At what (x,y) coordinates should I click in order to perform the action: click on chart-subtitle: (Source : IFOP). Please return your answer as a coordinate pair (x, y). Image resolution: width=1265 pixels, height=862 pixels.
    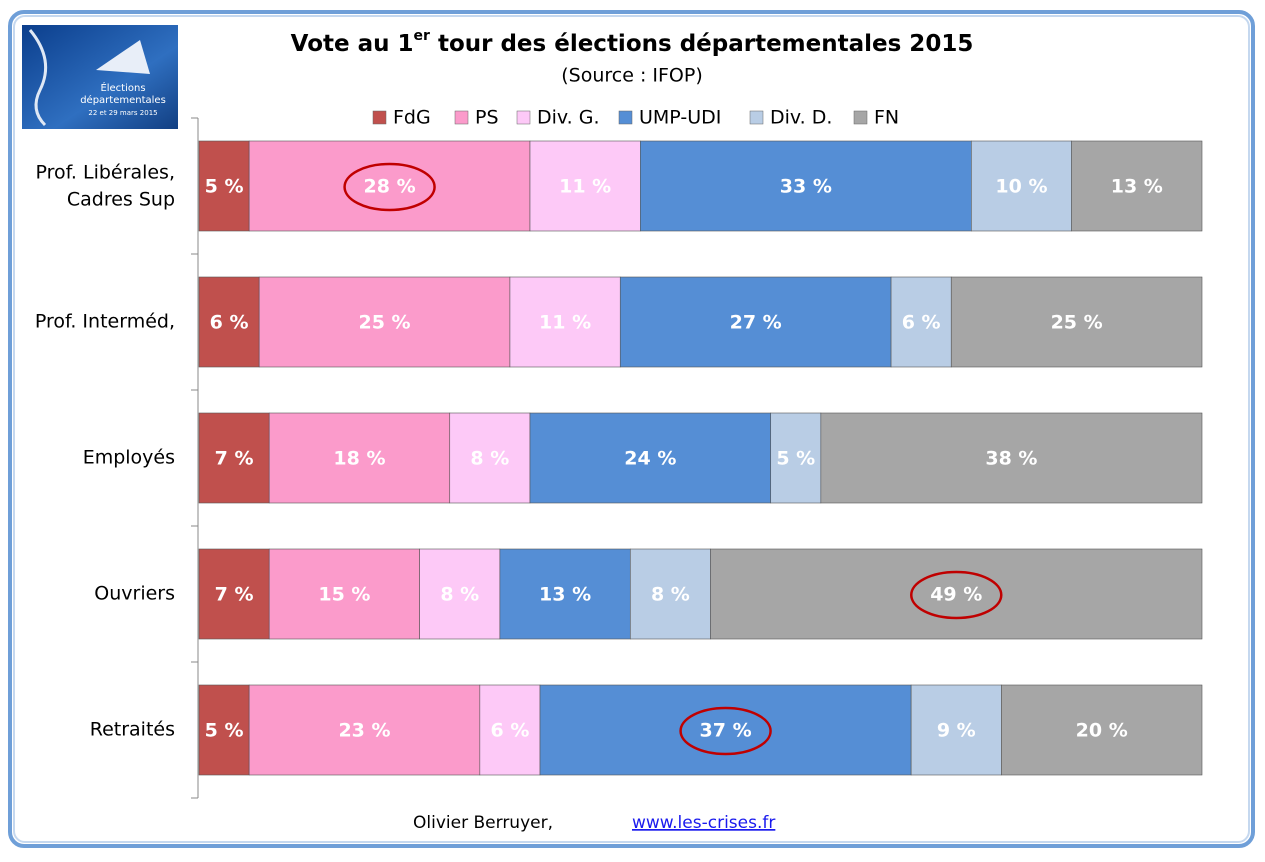
    Looking at the image, I should click on (632, 76).